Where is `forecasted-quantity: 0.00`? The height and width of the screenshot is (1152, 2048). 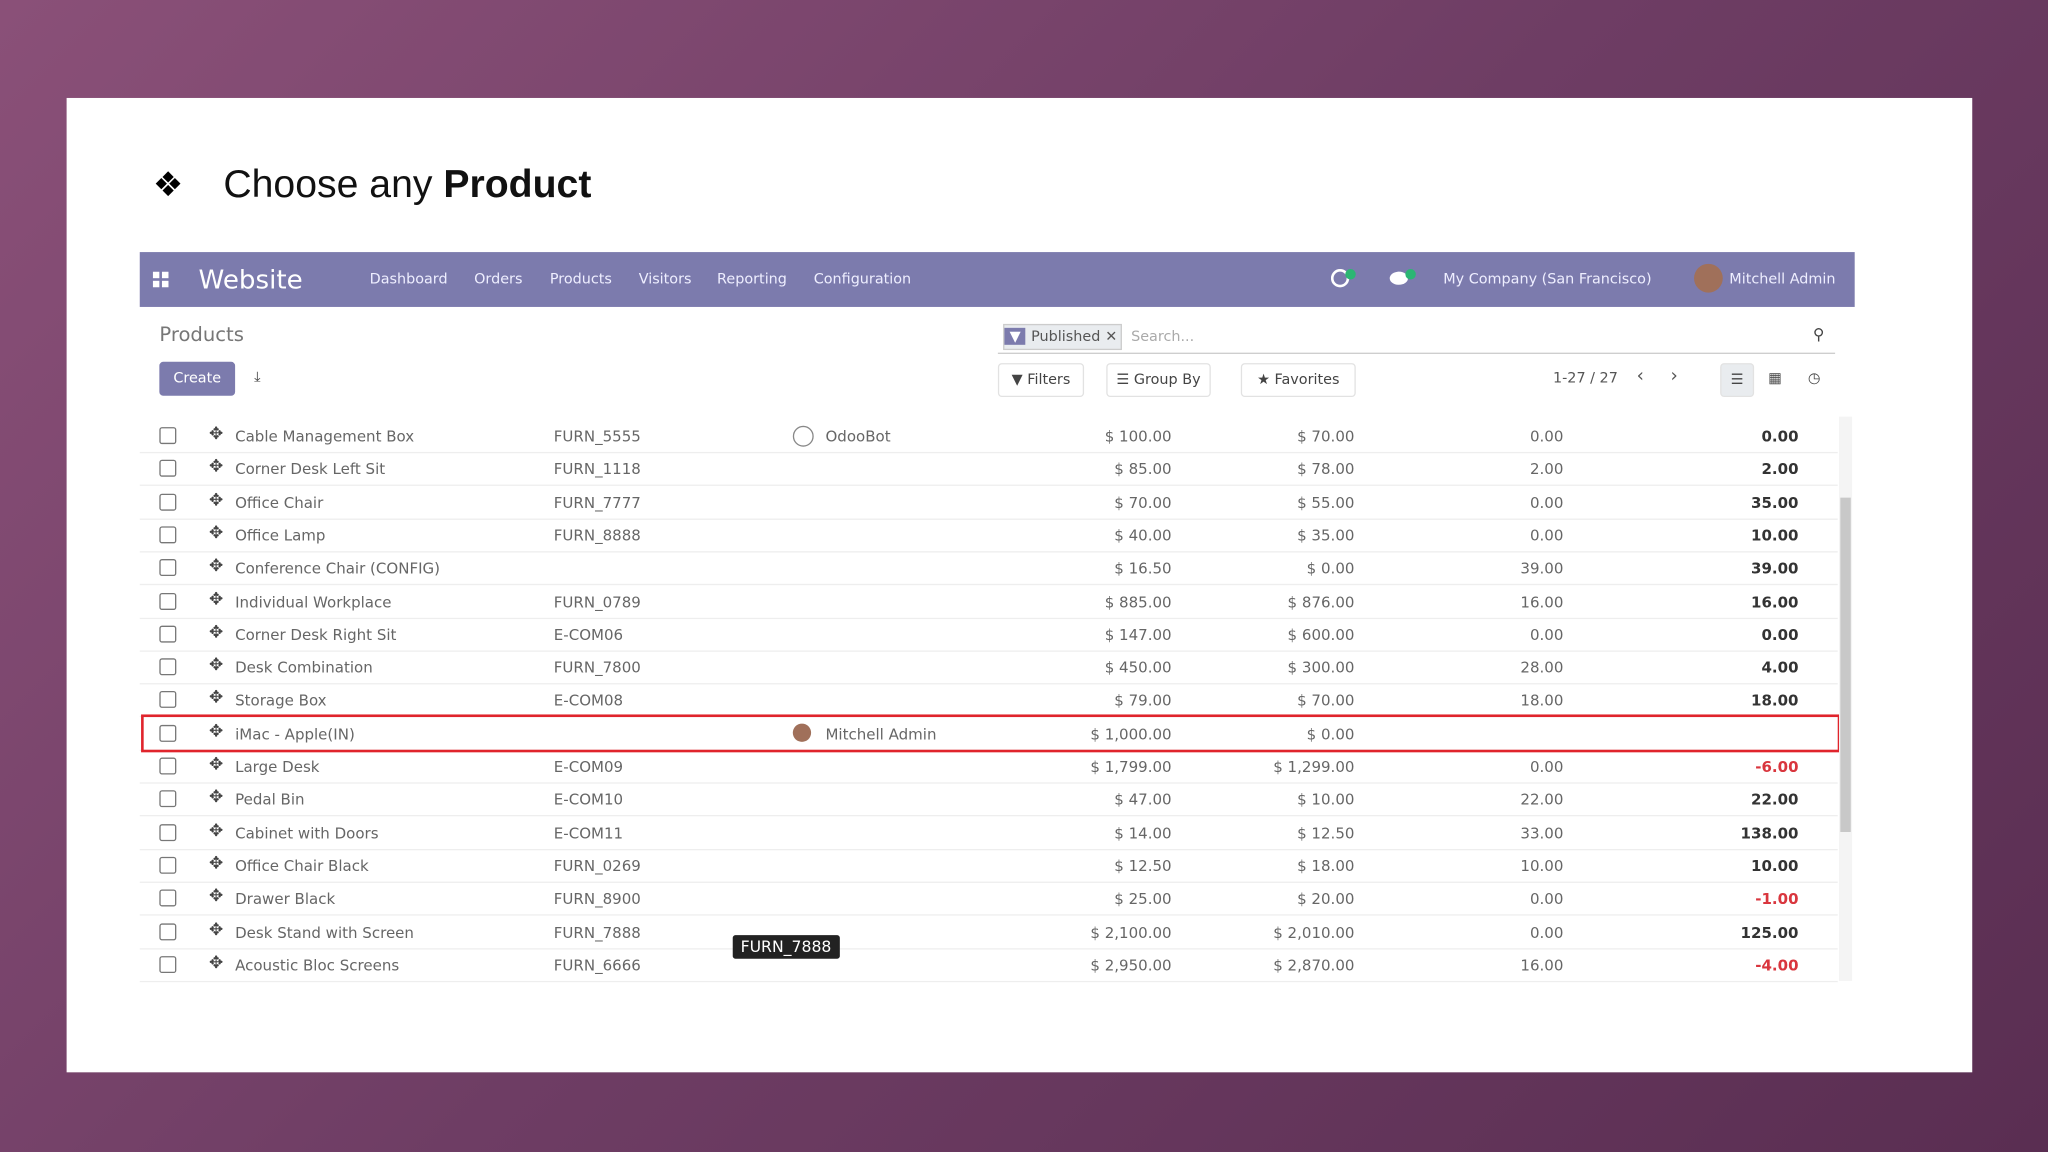
forecasted-quantity: 0.00 is located at coordinates (1780, 436).